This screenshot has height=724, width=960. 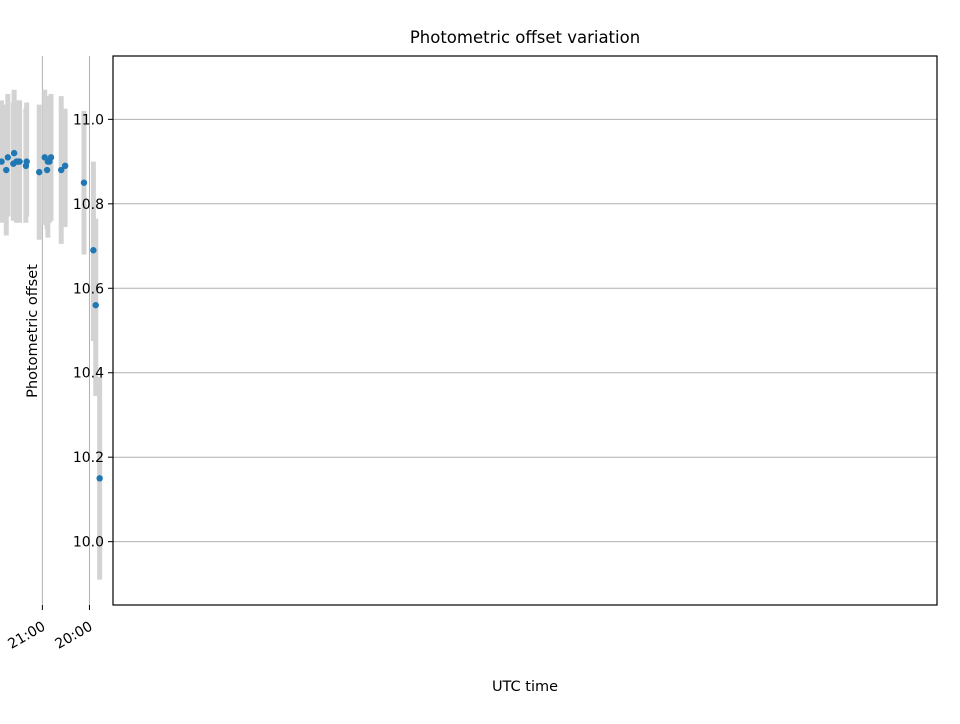 What do you see at coordinates (88, 543) in the screenshot?
I see `y-tick-label: 10.0` at bounding box center [88, 543].